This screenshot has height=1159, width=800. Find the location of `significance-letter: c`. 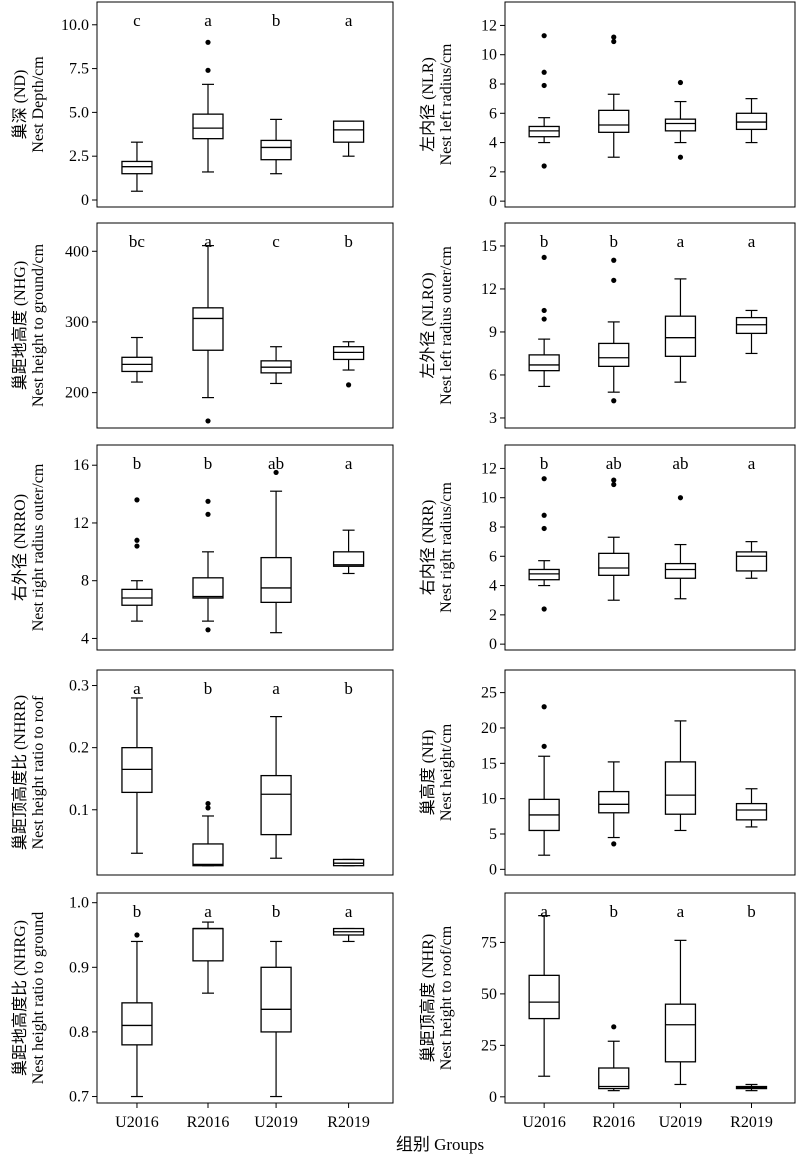

significance-letter: c is located at coordinates (137, 20).